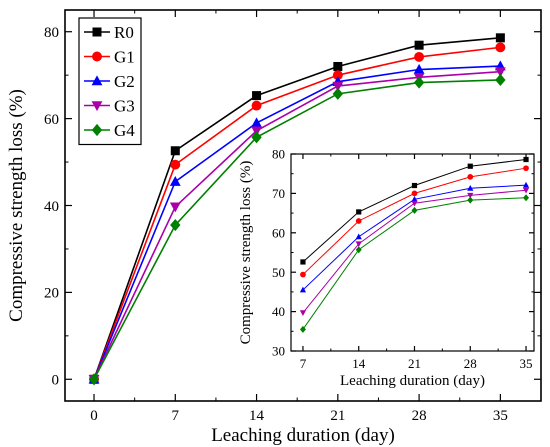 The image size is (550, 447). What do you see at coordinates (51, 294) in the screenshot?
I see `y-tick-label: 20` at bounding box center [51, 294].